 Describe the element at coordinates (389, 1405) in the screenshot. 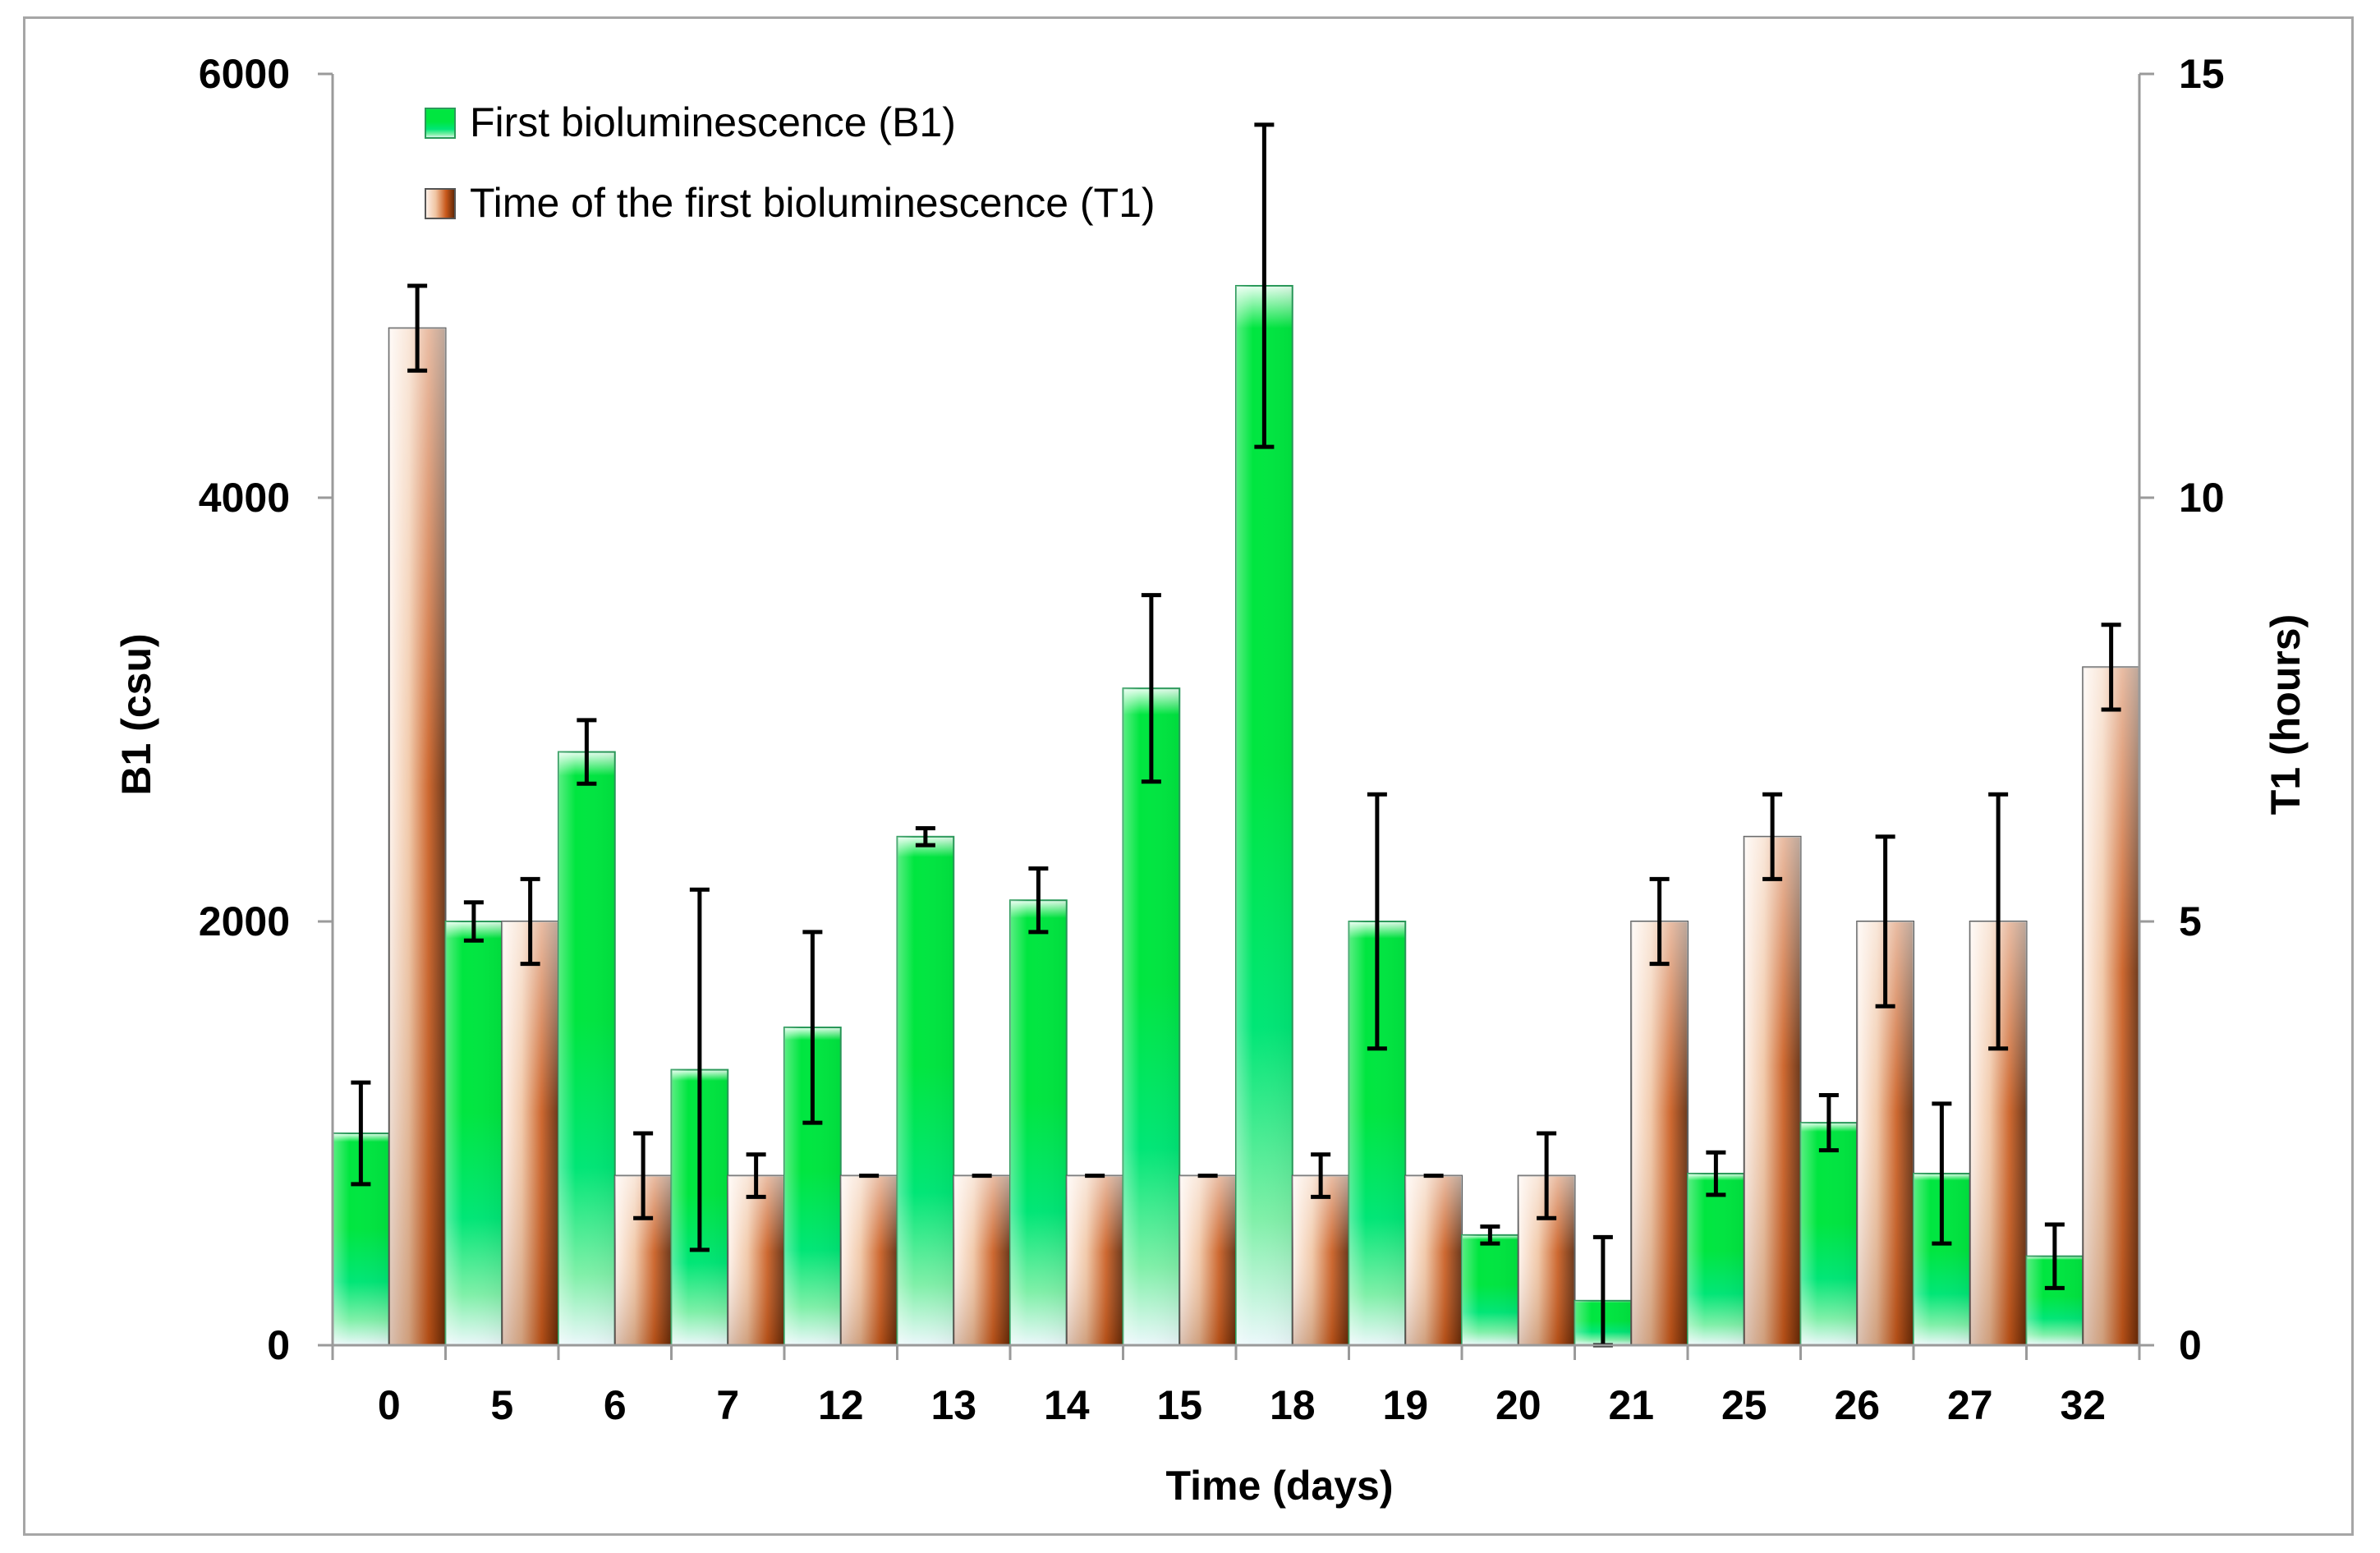

I see `x-tick-label: 0` at that location.